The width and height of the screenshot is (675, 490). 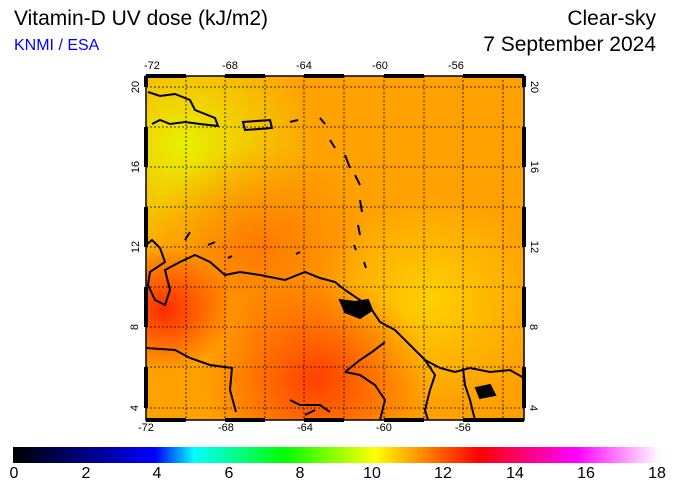 I want to click on credit-label: KNMI / ESA, so click(x=57, y=45).